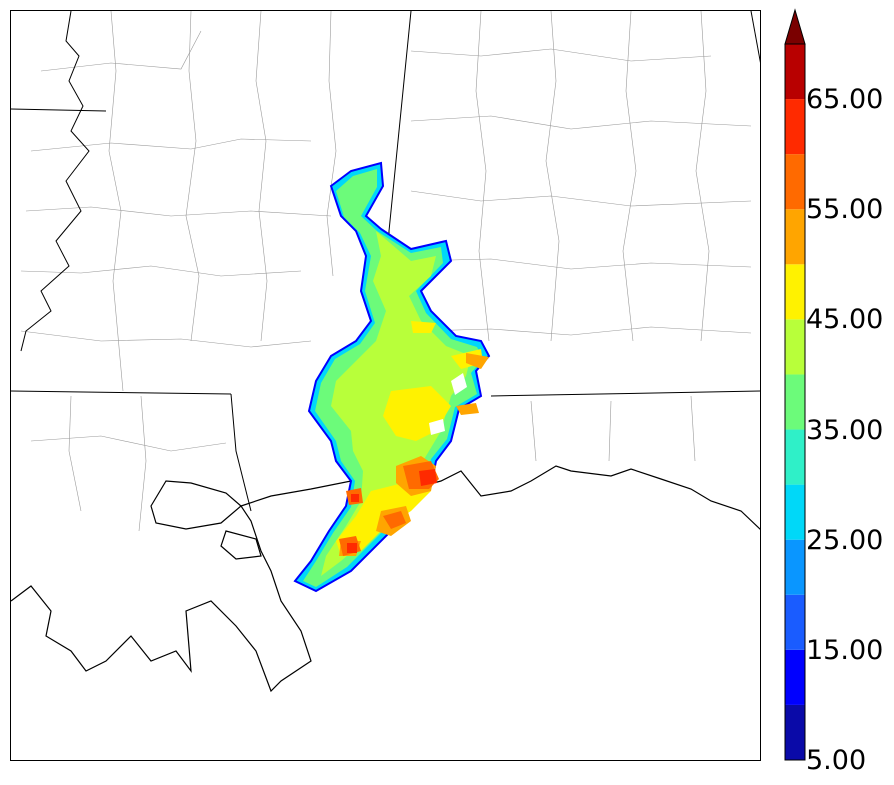  What do you see at coordinates (845, 650) in the screenshot?
I see `colorbar-tick-label-15: 15.00` at bounding box center [845, 650].